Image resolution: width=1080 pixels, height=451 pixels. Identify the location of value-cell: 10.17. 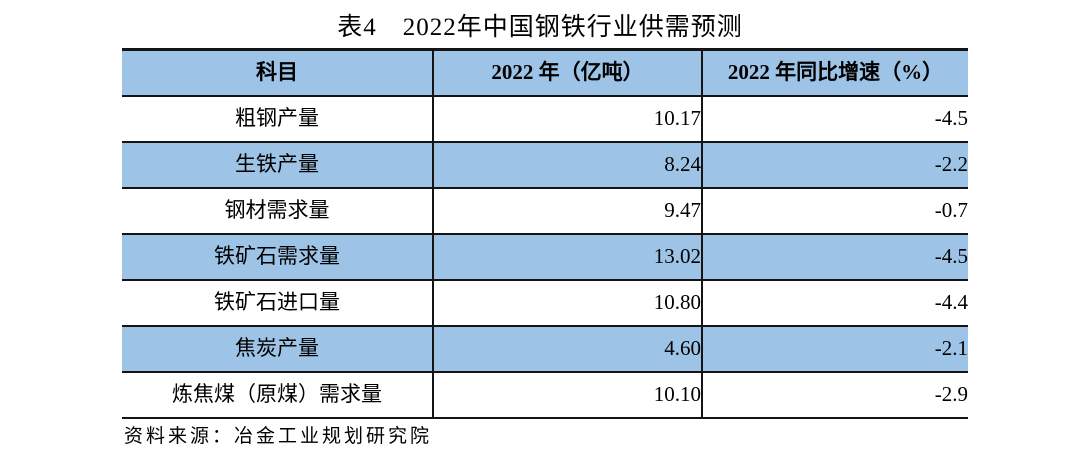
(567, 118).